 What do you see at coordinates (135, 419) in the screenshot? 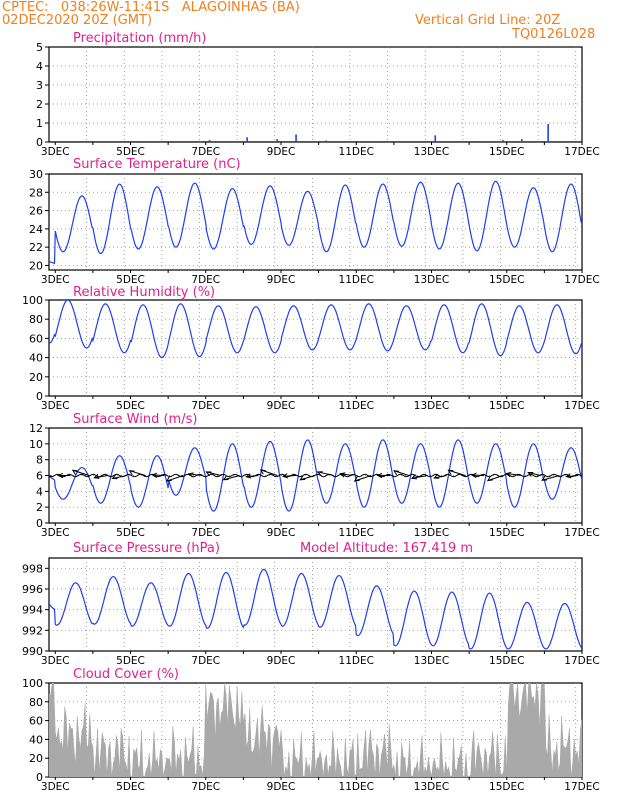
I see `panel-title: Surface Wind (m/s)` at bounding box center [135, 419].